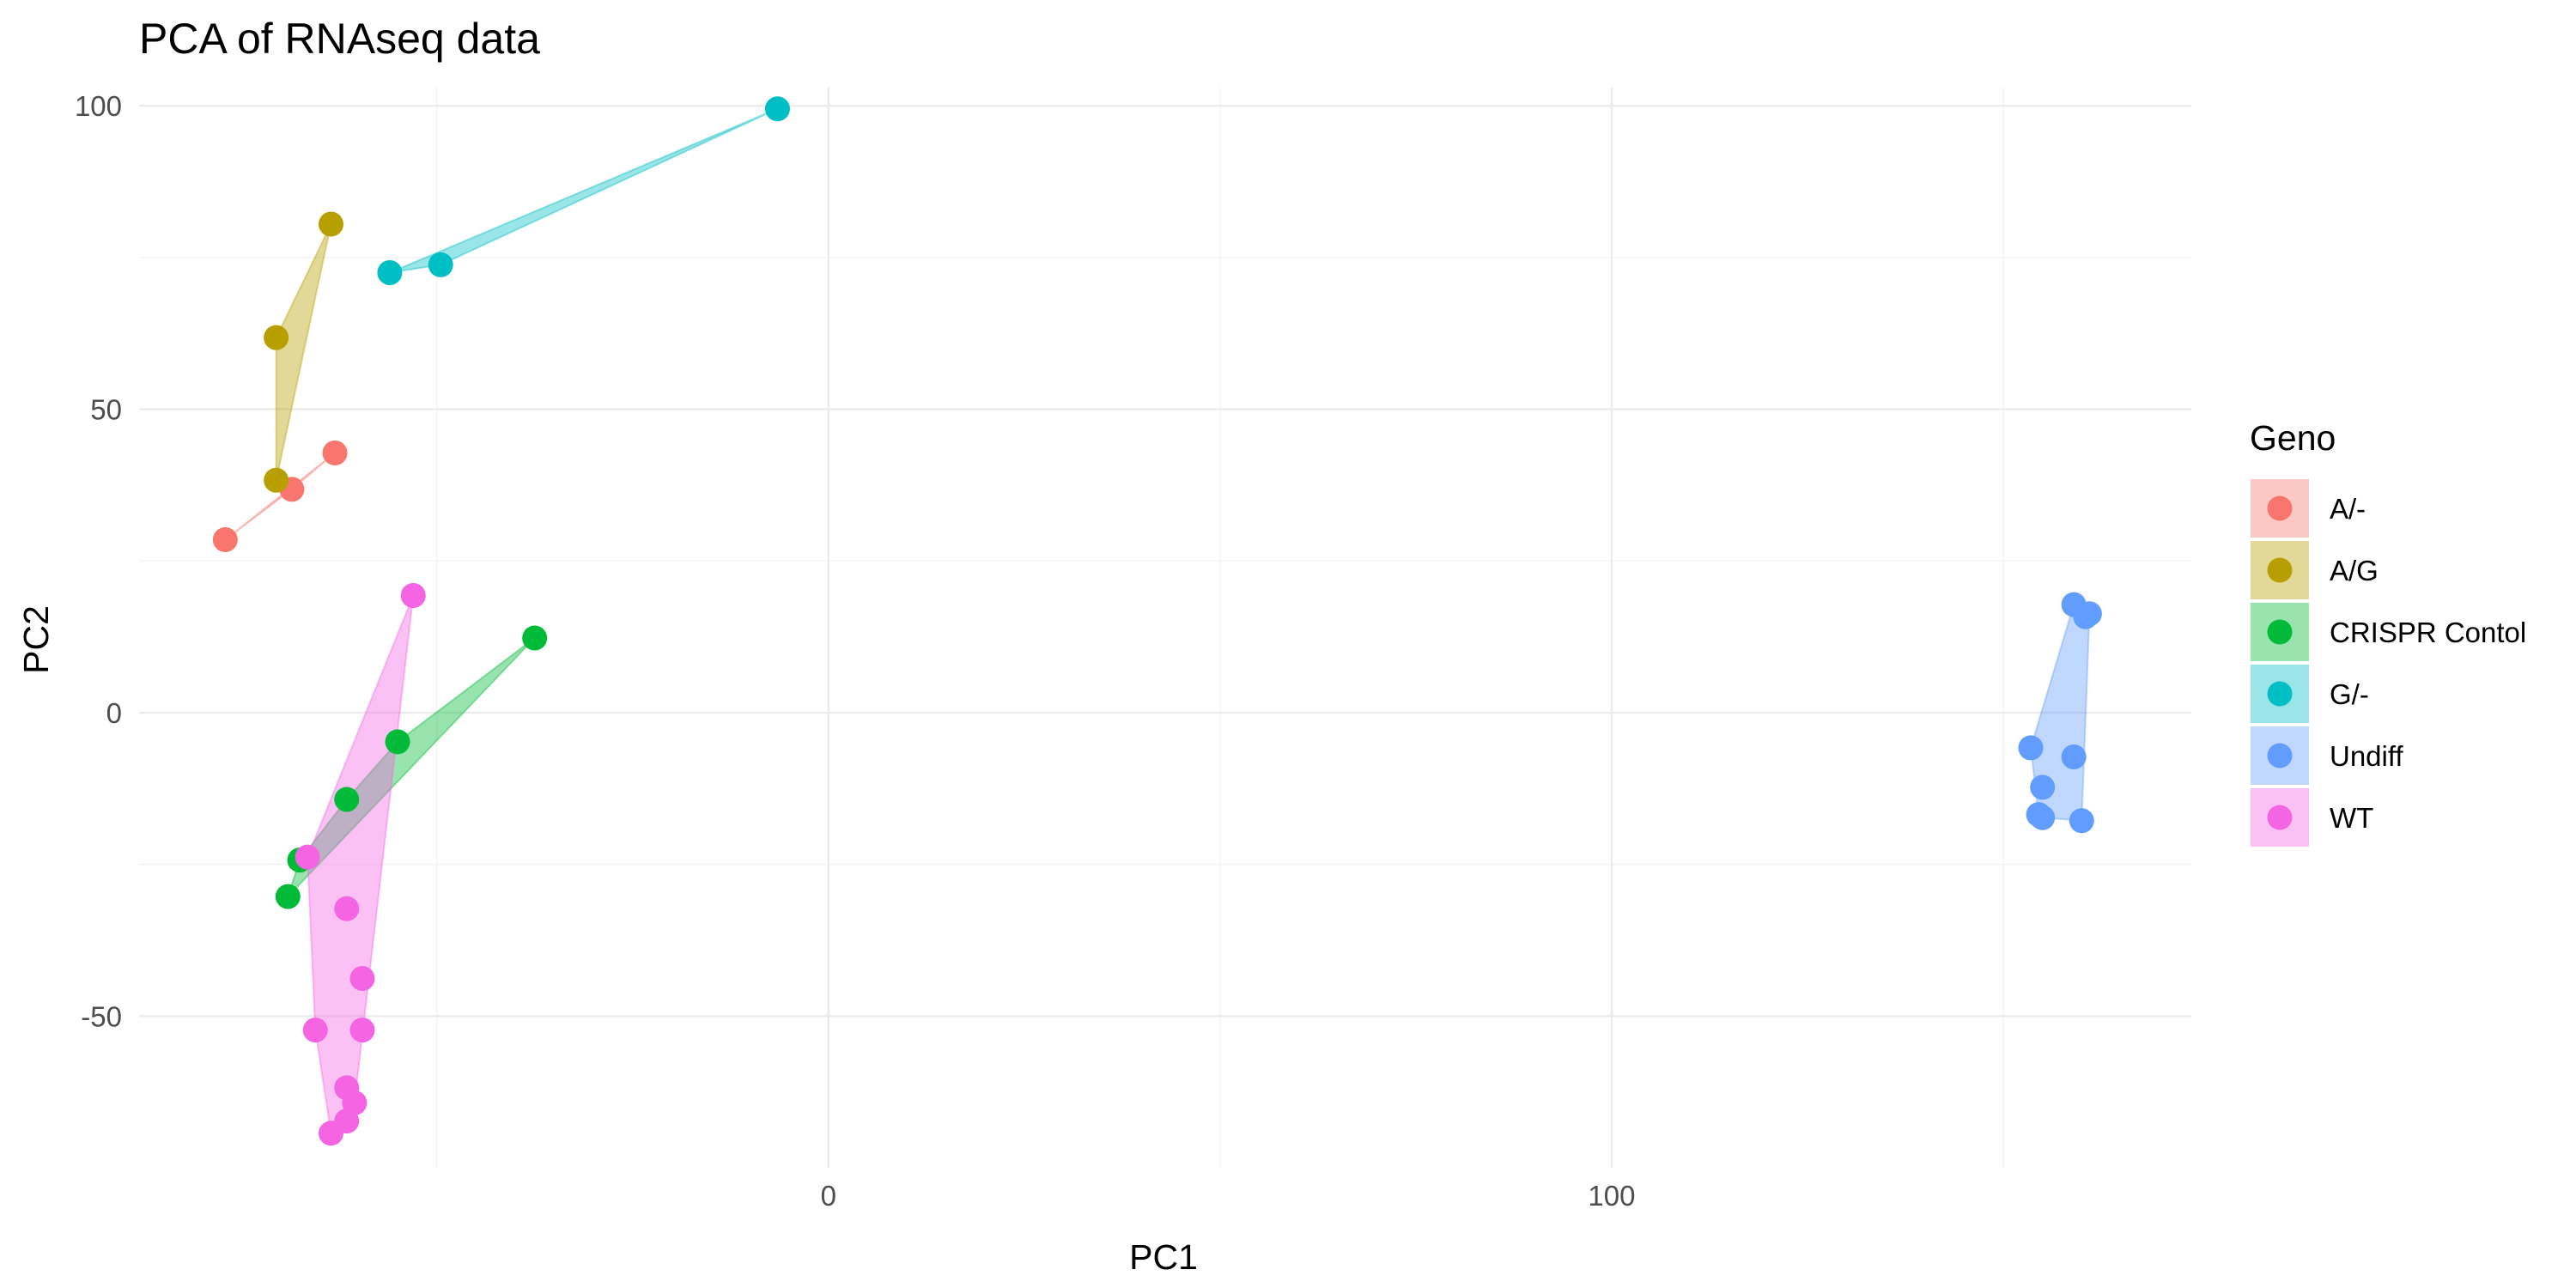 The image size is (2576, 1288). I want to click on hull-a, so click(280, 497).